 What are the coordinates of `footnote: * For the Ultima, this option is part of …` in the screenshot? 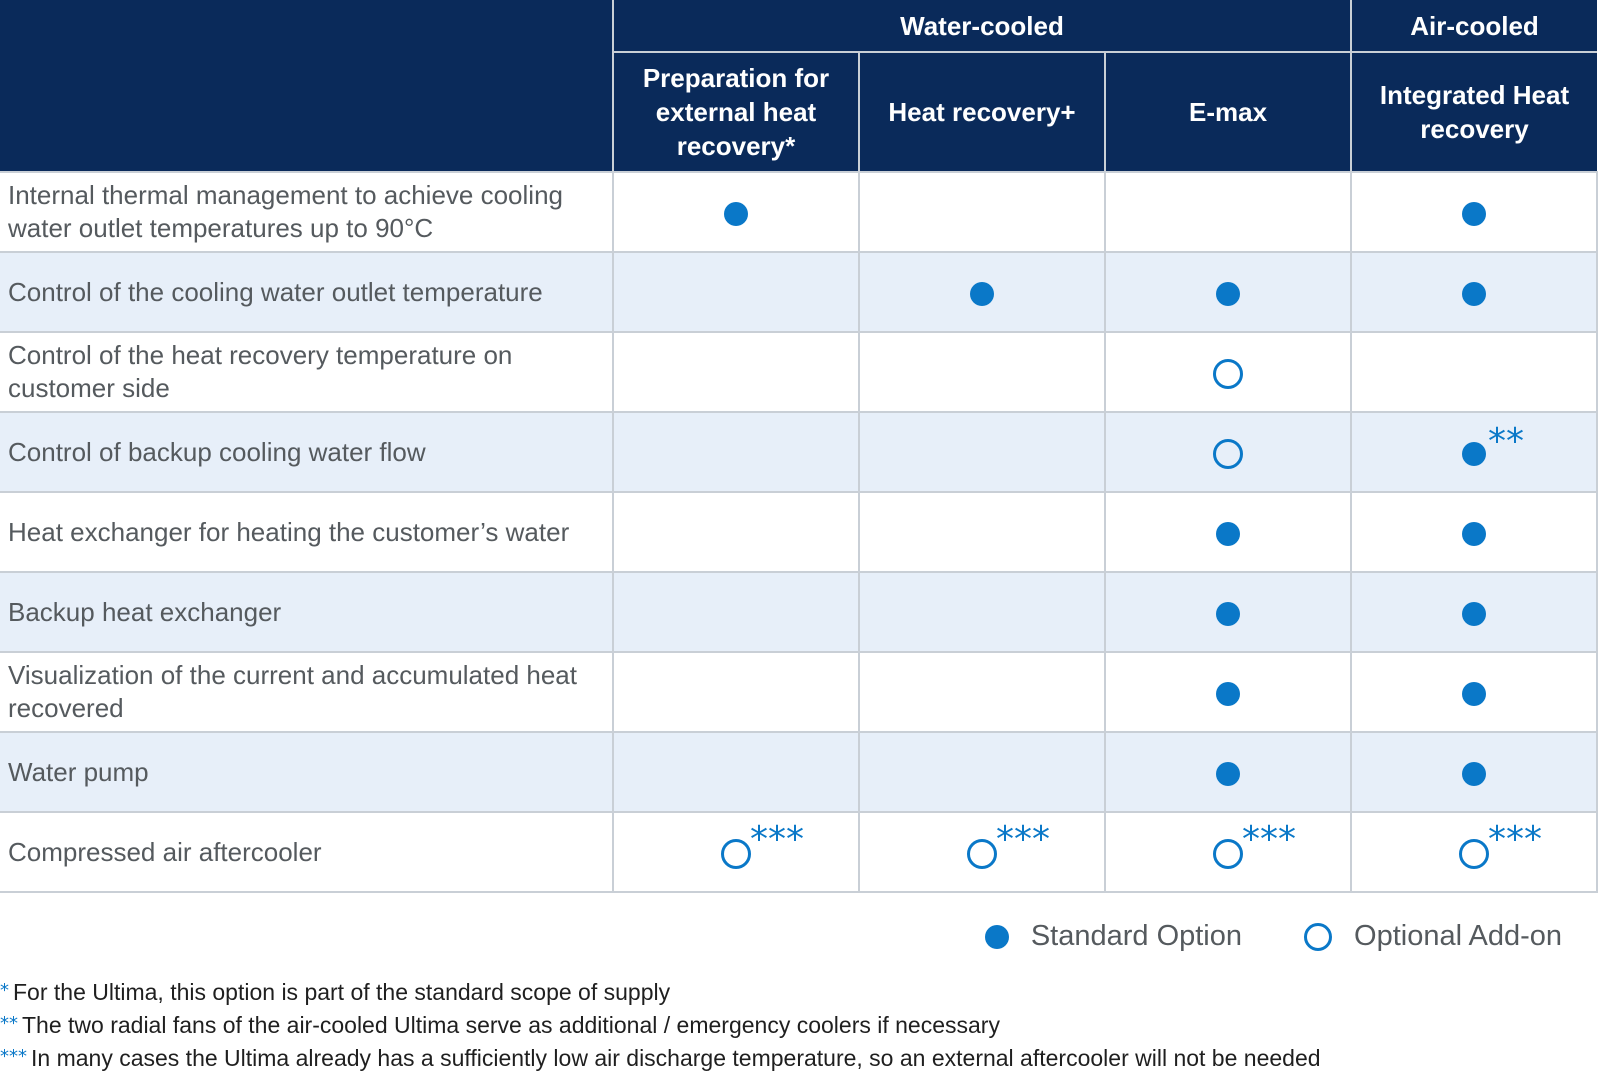 It's located at (660, 991).